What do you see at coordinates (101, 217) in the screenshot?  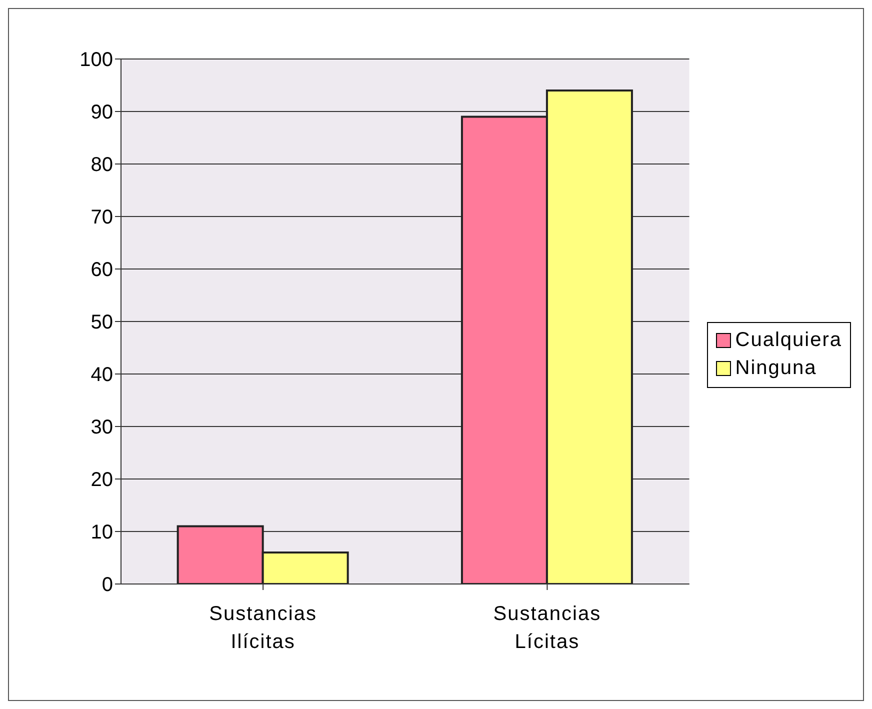 I see `y-tick-label: 70` at bounding box center [101, 217].